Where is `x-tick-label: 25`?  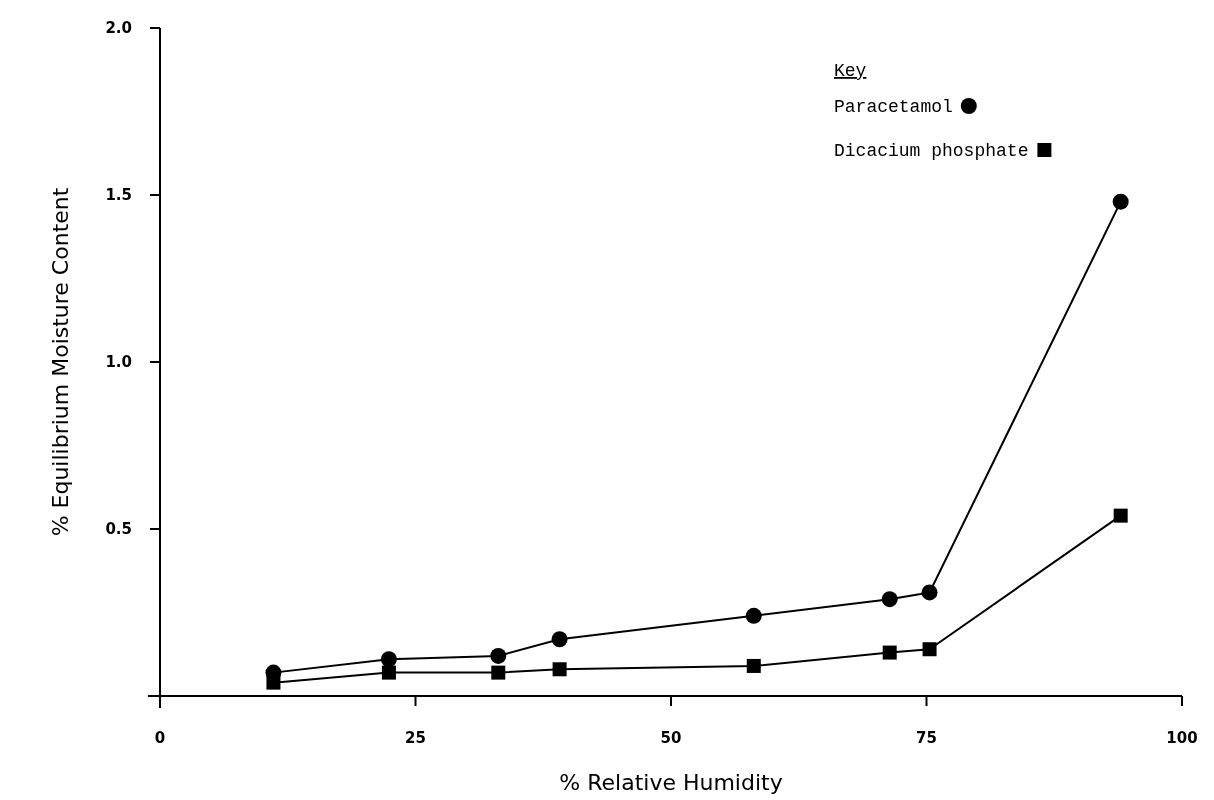
x-tick-label: 25 is located at coordinates (415, 738).